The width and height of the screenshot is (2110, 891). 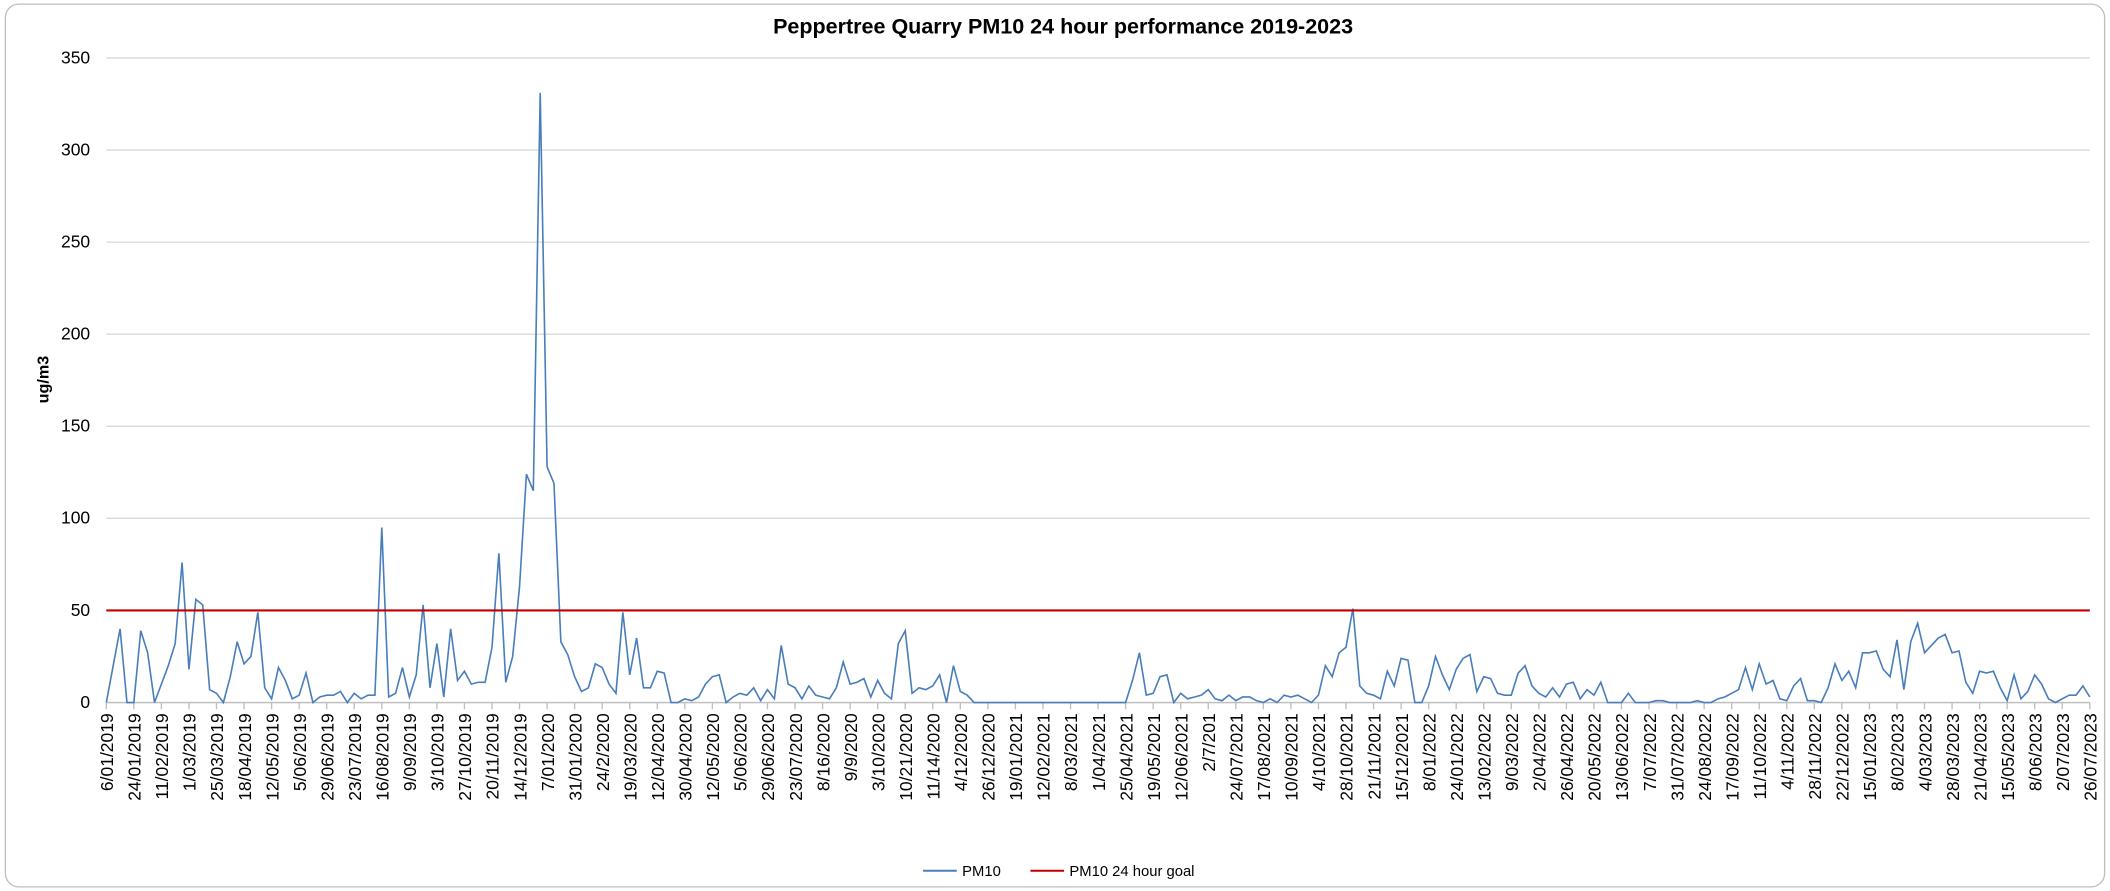 What do you see at coordinates (81, 610) in the screenshot?
I see `y-tick-label: 50` at bounding box center [81, 610].